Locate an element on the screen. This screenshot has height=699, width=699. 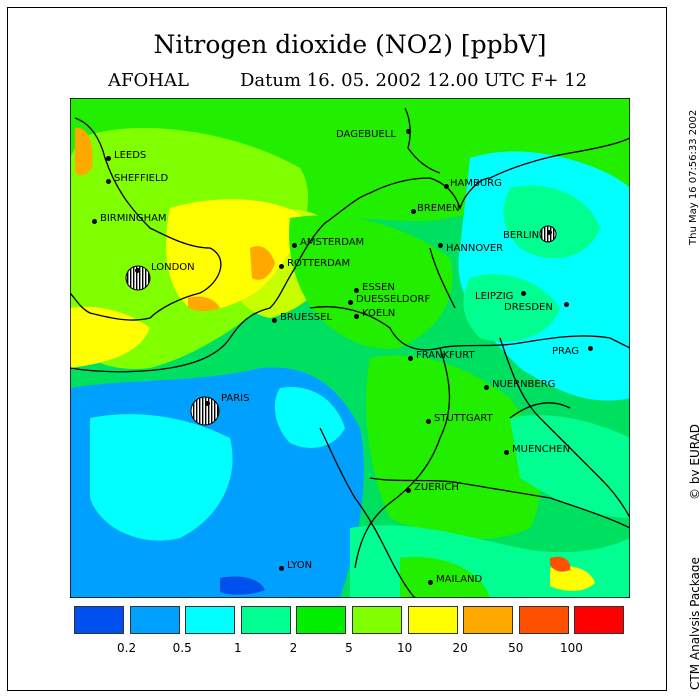
city-label: BRUESSEL is located at coordinates (306, 317).